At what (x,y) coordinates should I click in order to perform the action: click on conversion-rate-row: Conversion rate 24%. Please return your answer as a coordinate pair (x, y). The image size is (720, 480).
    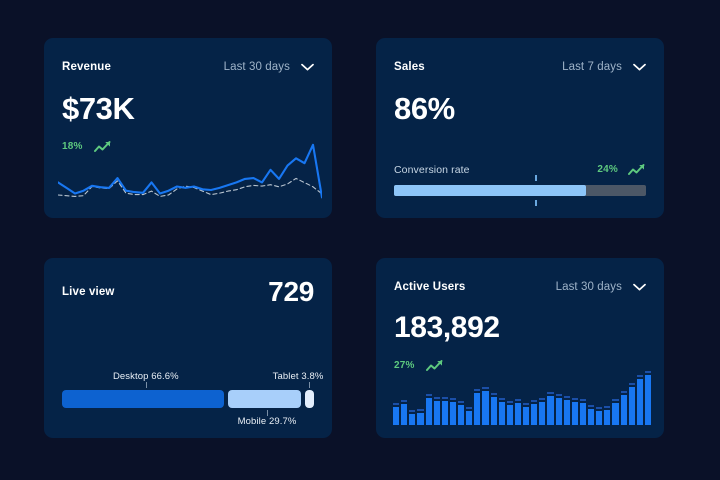
    Looking at the image, I should click on (520, 169).